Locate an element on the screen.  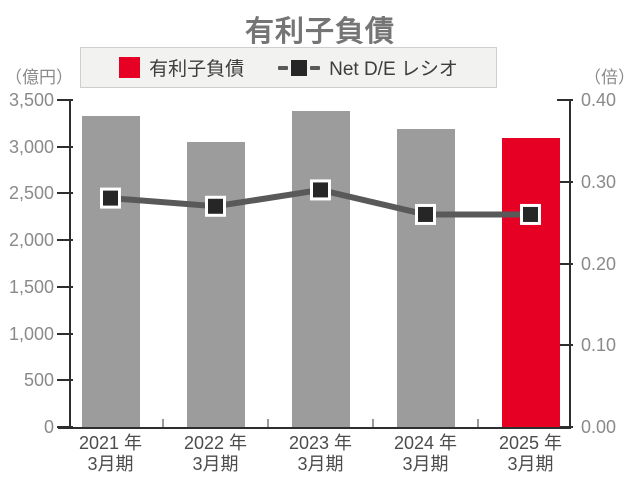
x-axis-label-2021年3月期: 2021 年 3月期 is located at coordinates (111, 454).